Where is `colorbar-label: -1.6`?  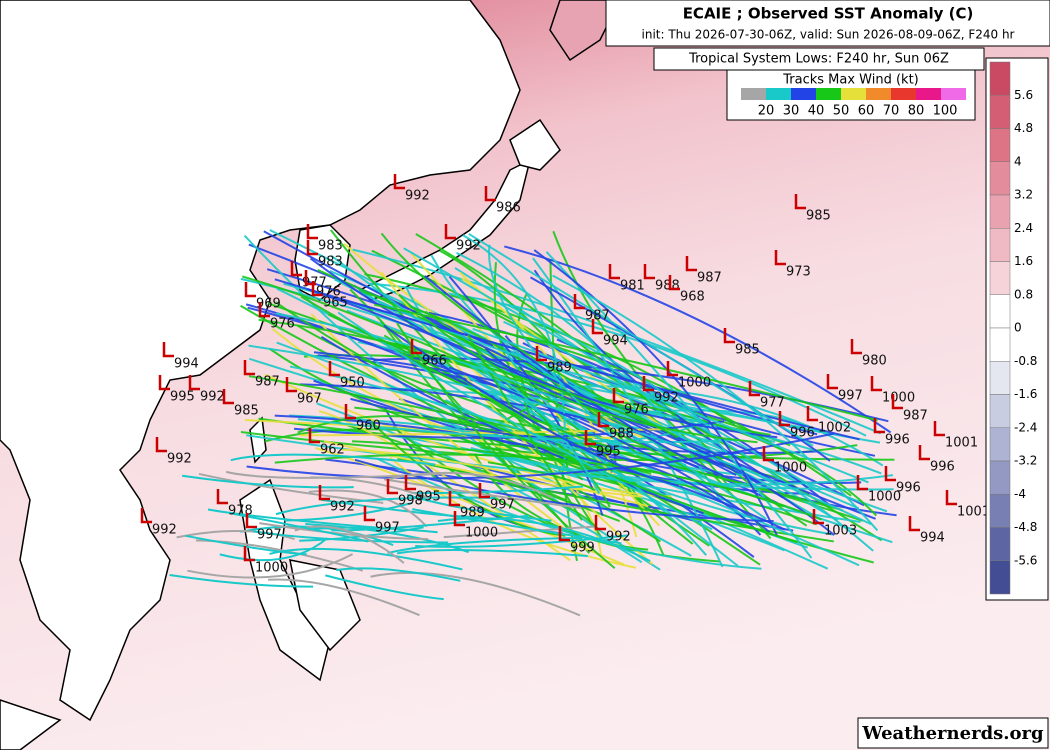 colorbar-label: -1.6 is located at coordinates (1025, 394).